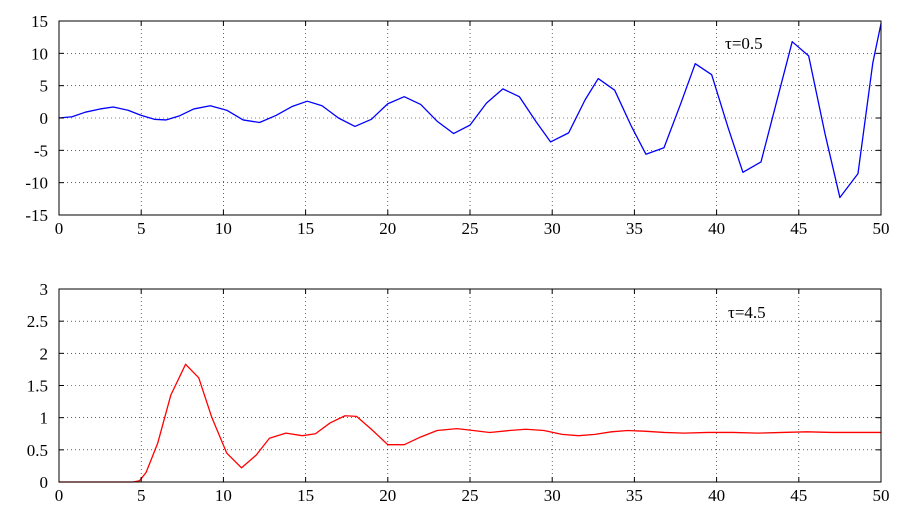 This screenshot has width=897, height=509. I want to click on y-tick-label: 3, so click(44, 289).